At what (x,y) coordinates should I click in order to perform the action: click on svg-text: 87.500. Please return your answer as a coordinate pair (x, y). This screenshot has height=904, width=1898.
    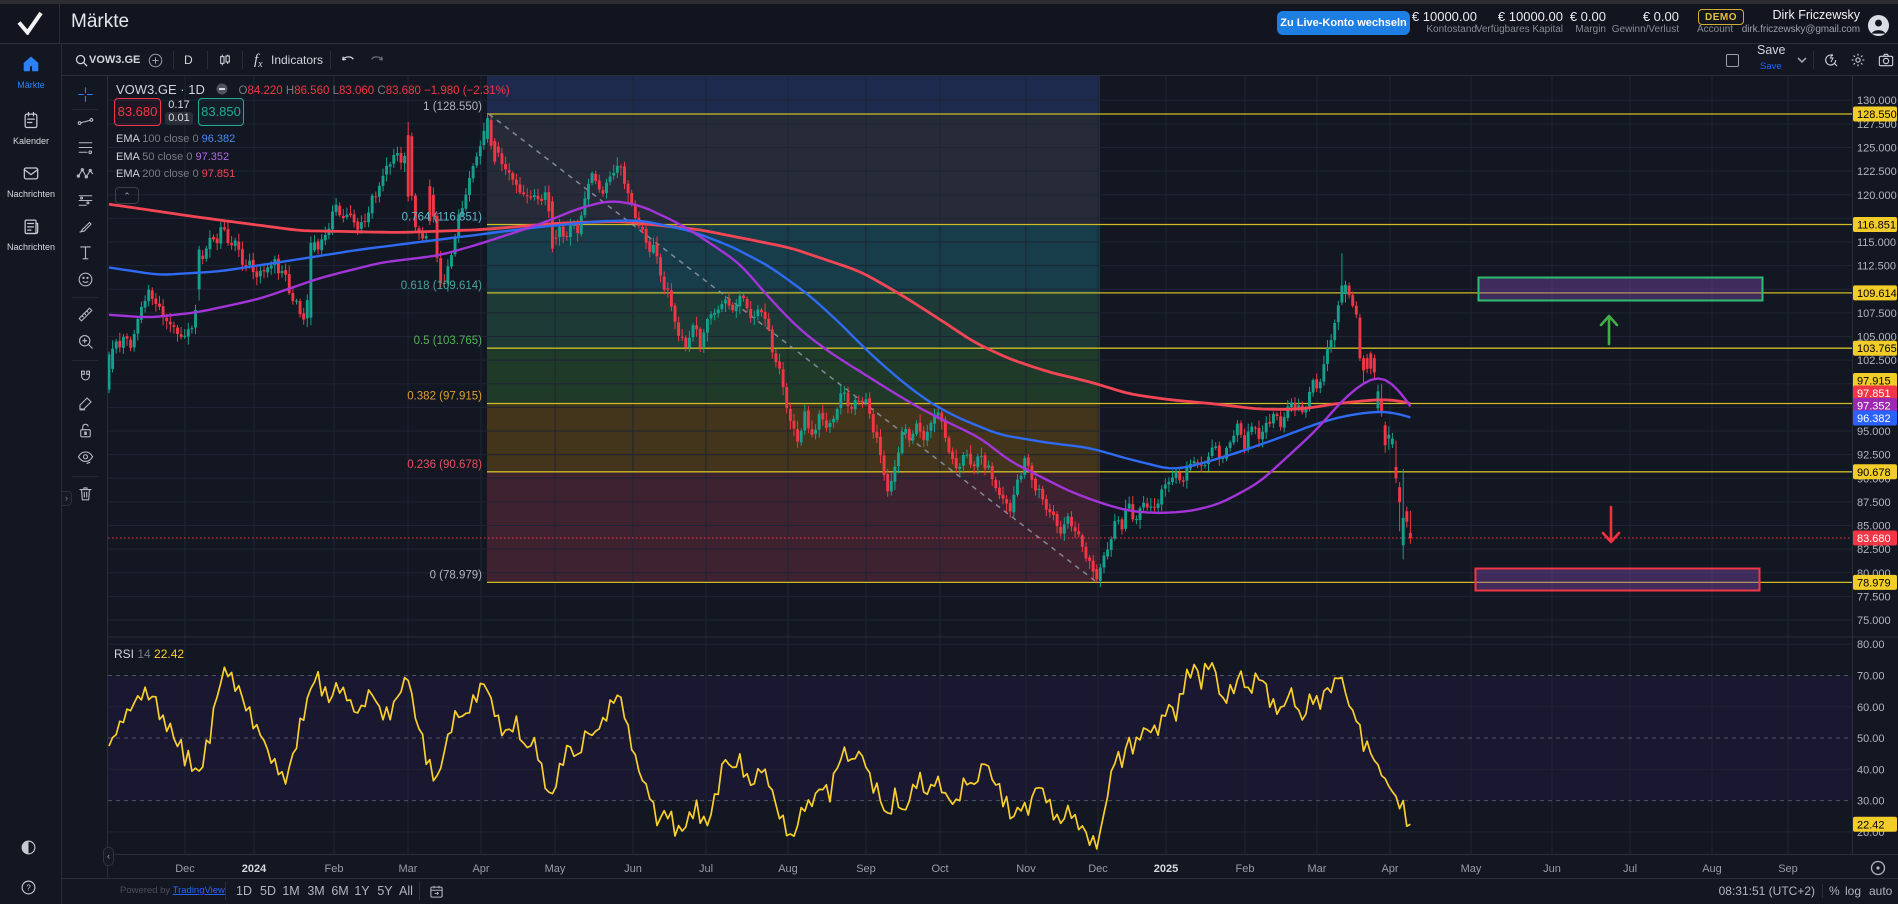
    Looking at the image, I should click on (1874, 503).